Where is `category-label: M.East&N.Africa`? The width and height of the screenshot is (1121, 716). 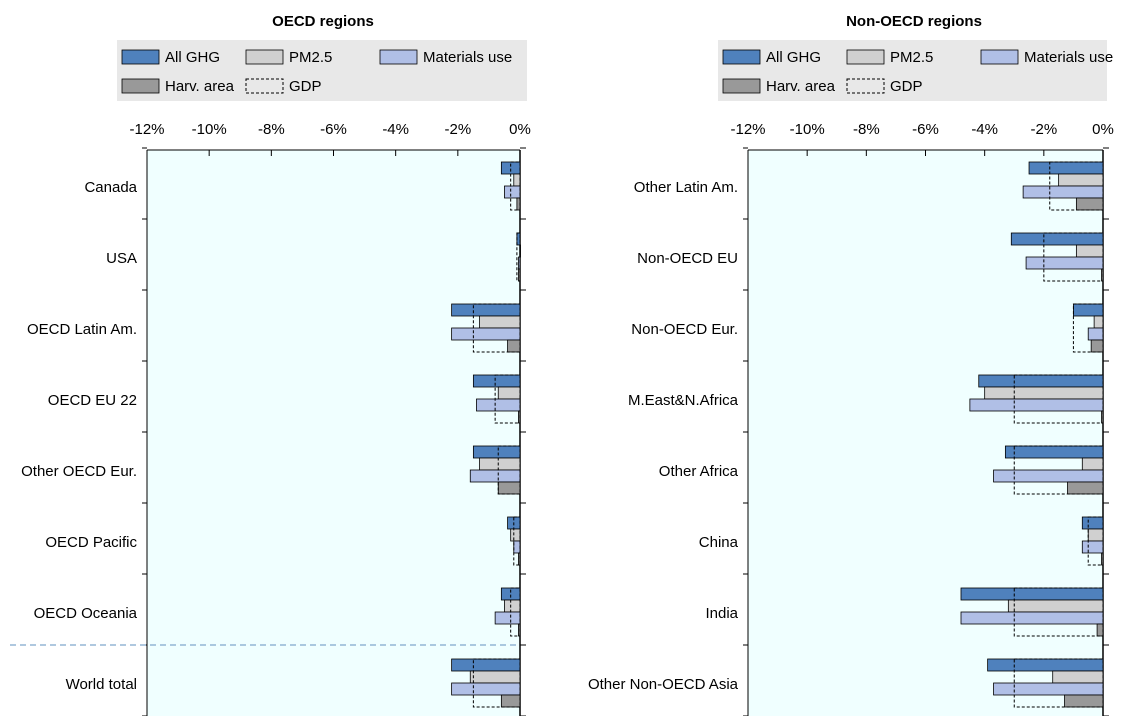
category-label: M.East&N.Africa is located at coordinates (683, 400).